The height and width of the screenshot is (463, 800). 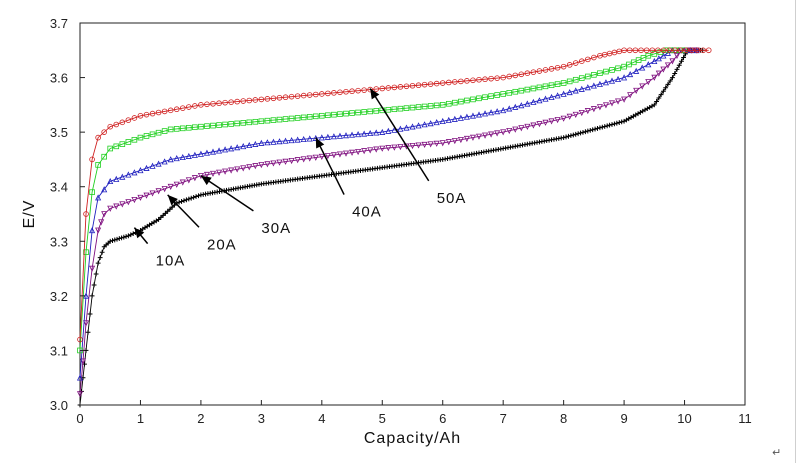 What do you see at coordinates (777, 452) in the screenshot?
I see `return-mark: ↵` at bounding box center [777, 452].